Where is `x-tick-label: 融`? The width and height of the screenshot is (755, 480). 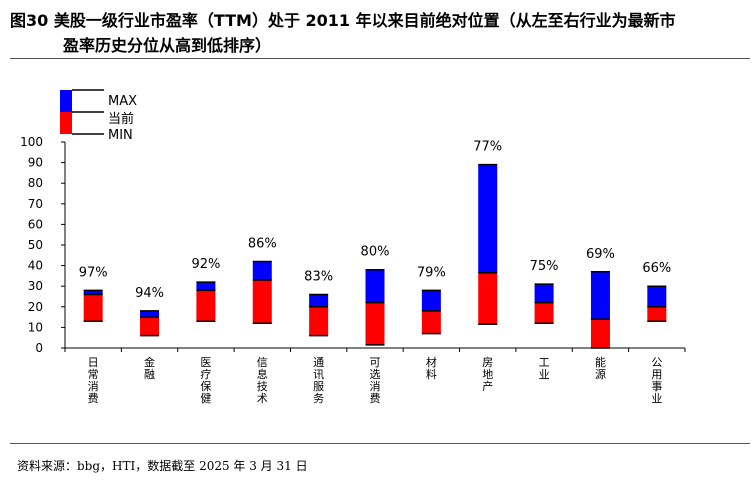 x-tick-label: 融 is located at coordinates (149, 374).